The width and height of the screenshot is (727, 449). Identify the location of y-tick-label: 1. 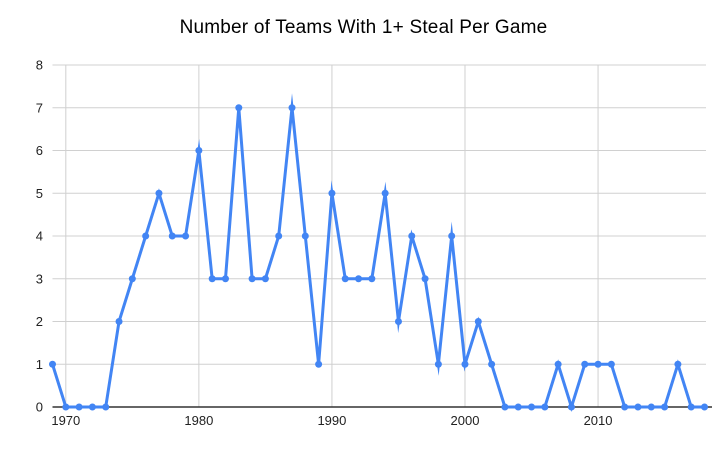
(39, 364).